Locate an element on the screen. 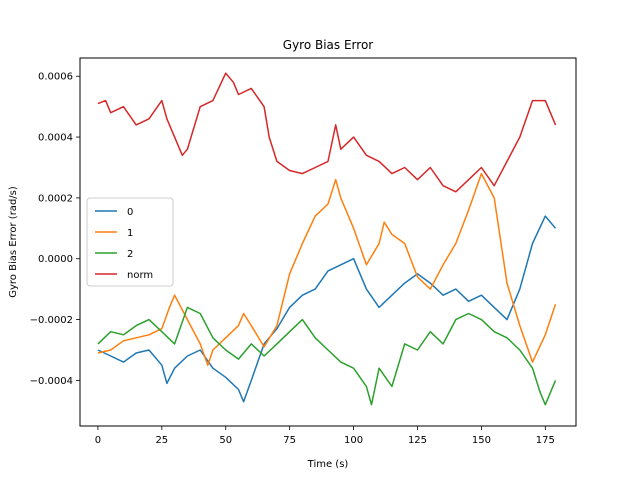  legend-label-1: 1 is located at coordinates (130, 233).